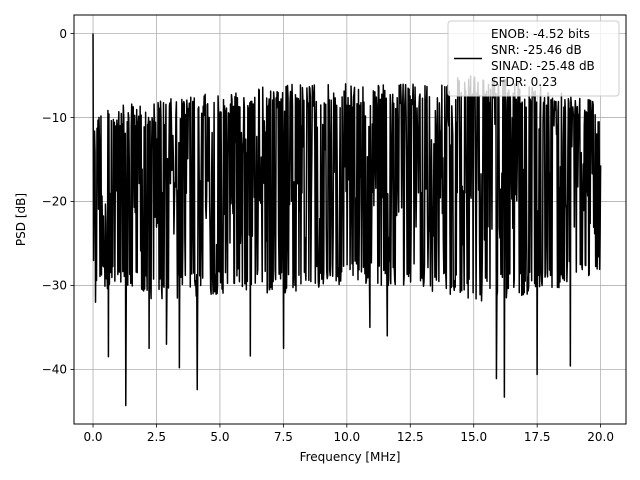  I want to click on x-axis-label: Frequency [MHz], so click(350, 457).